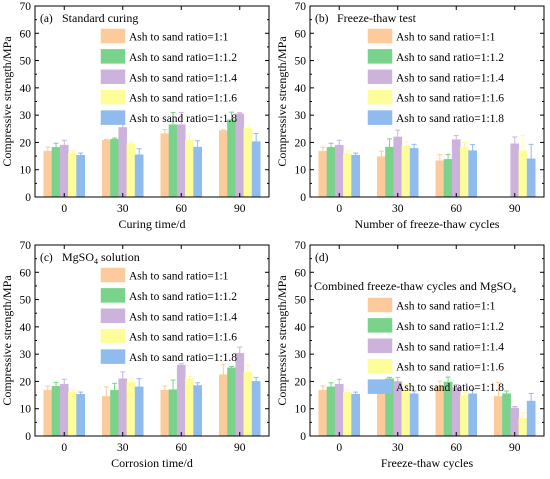  I want to click on chart-title: MgSO4 solution, so click(101, 258).